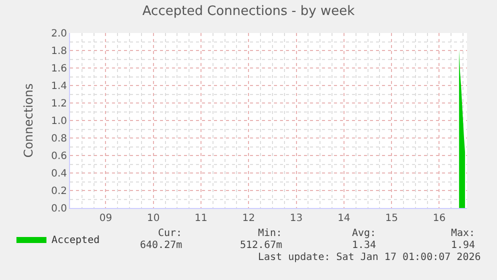 Image resolution: width=497 pixels, height=280 pixels. I want to click on text: 1.34, so click(364, 245).